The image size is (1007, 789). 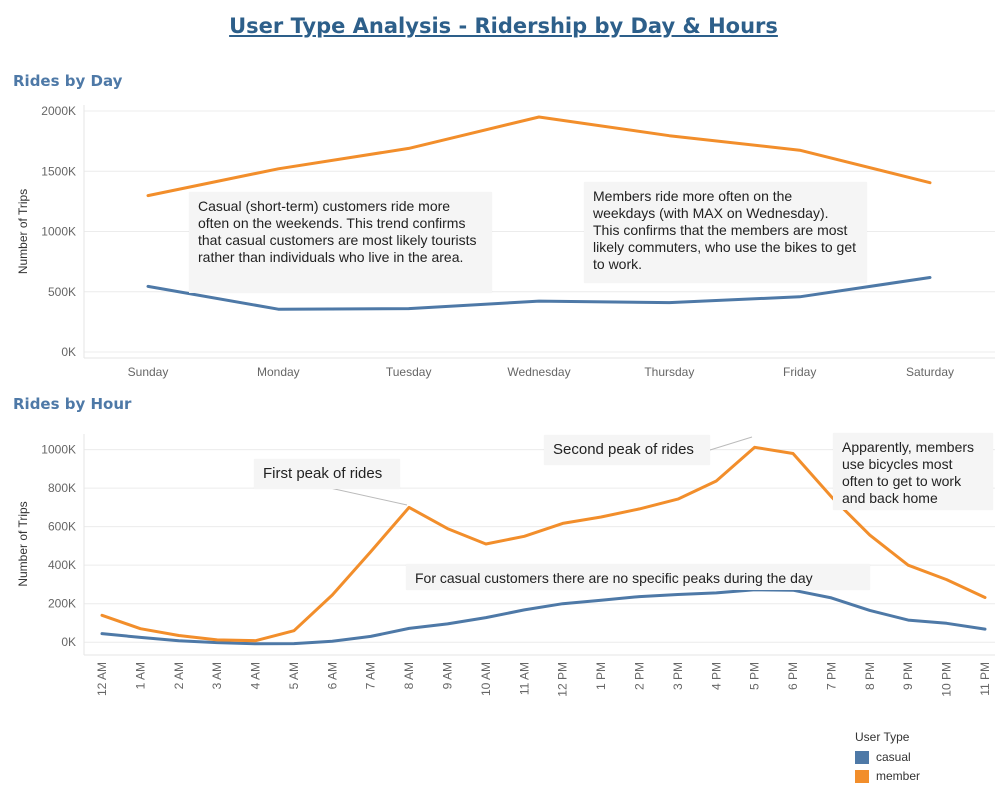 What do you see at coordinates (639, 676) in the screenshot?
I see `hour-x-tick-label: 2 PM` at bounding box center [639, 676].